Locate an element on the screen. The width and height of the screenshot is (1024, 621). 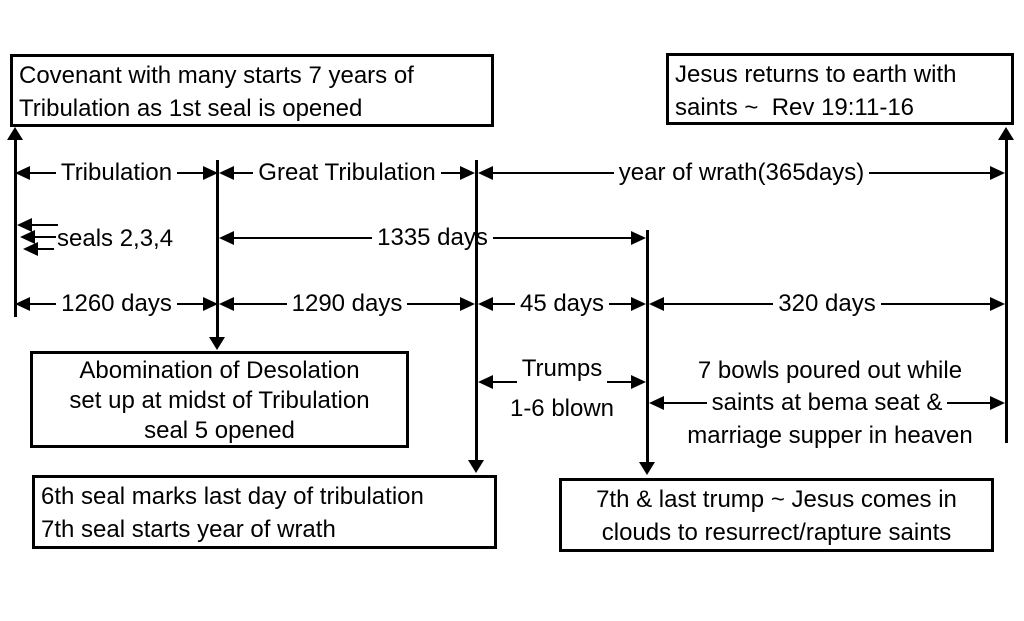
span-tribulation-label: Tribulation is located at coordinates (116, 172).